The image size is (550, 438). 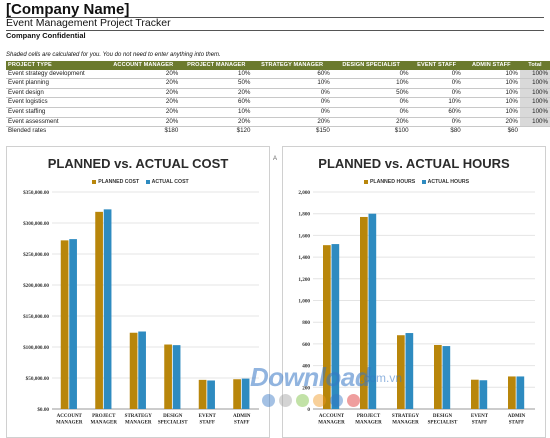 I want to click on y-tick-label: 2,000, so click(x=304, y=193).